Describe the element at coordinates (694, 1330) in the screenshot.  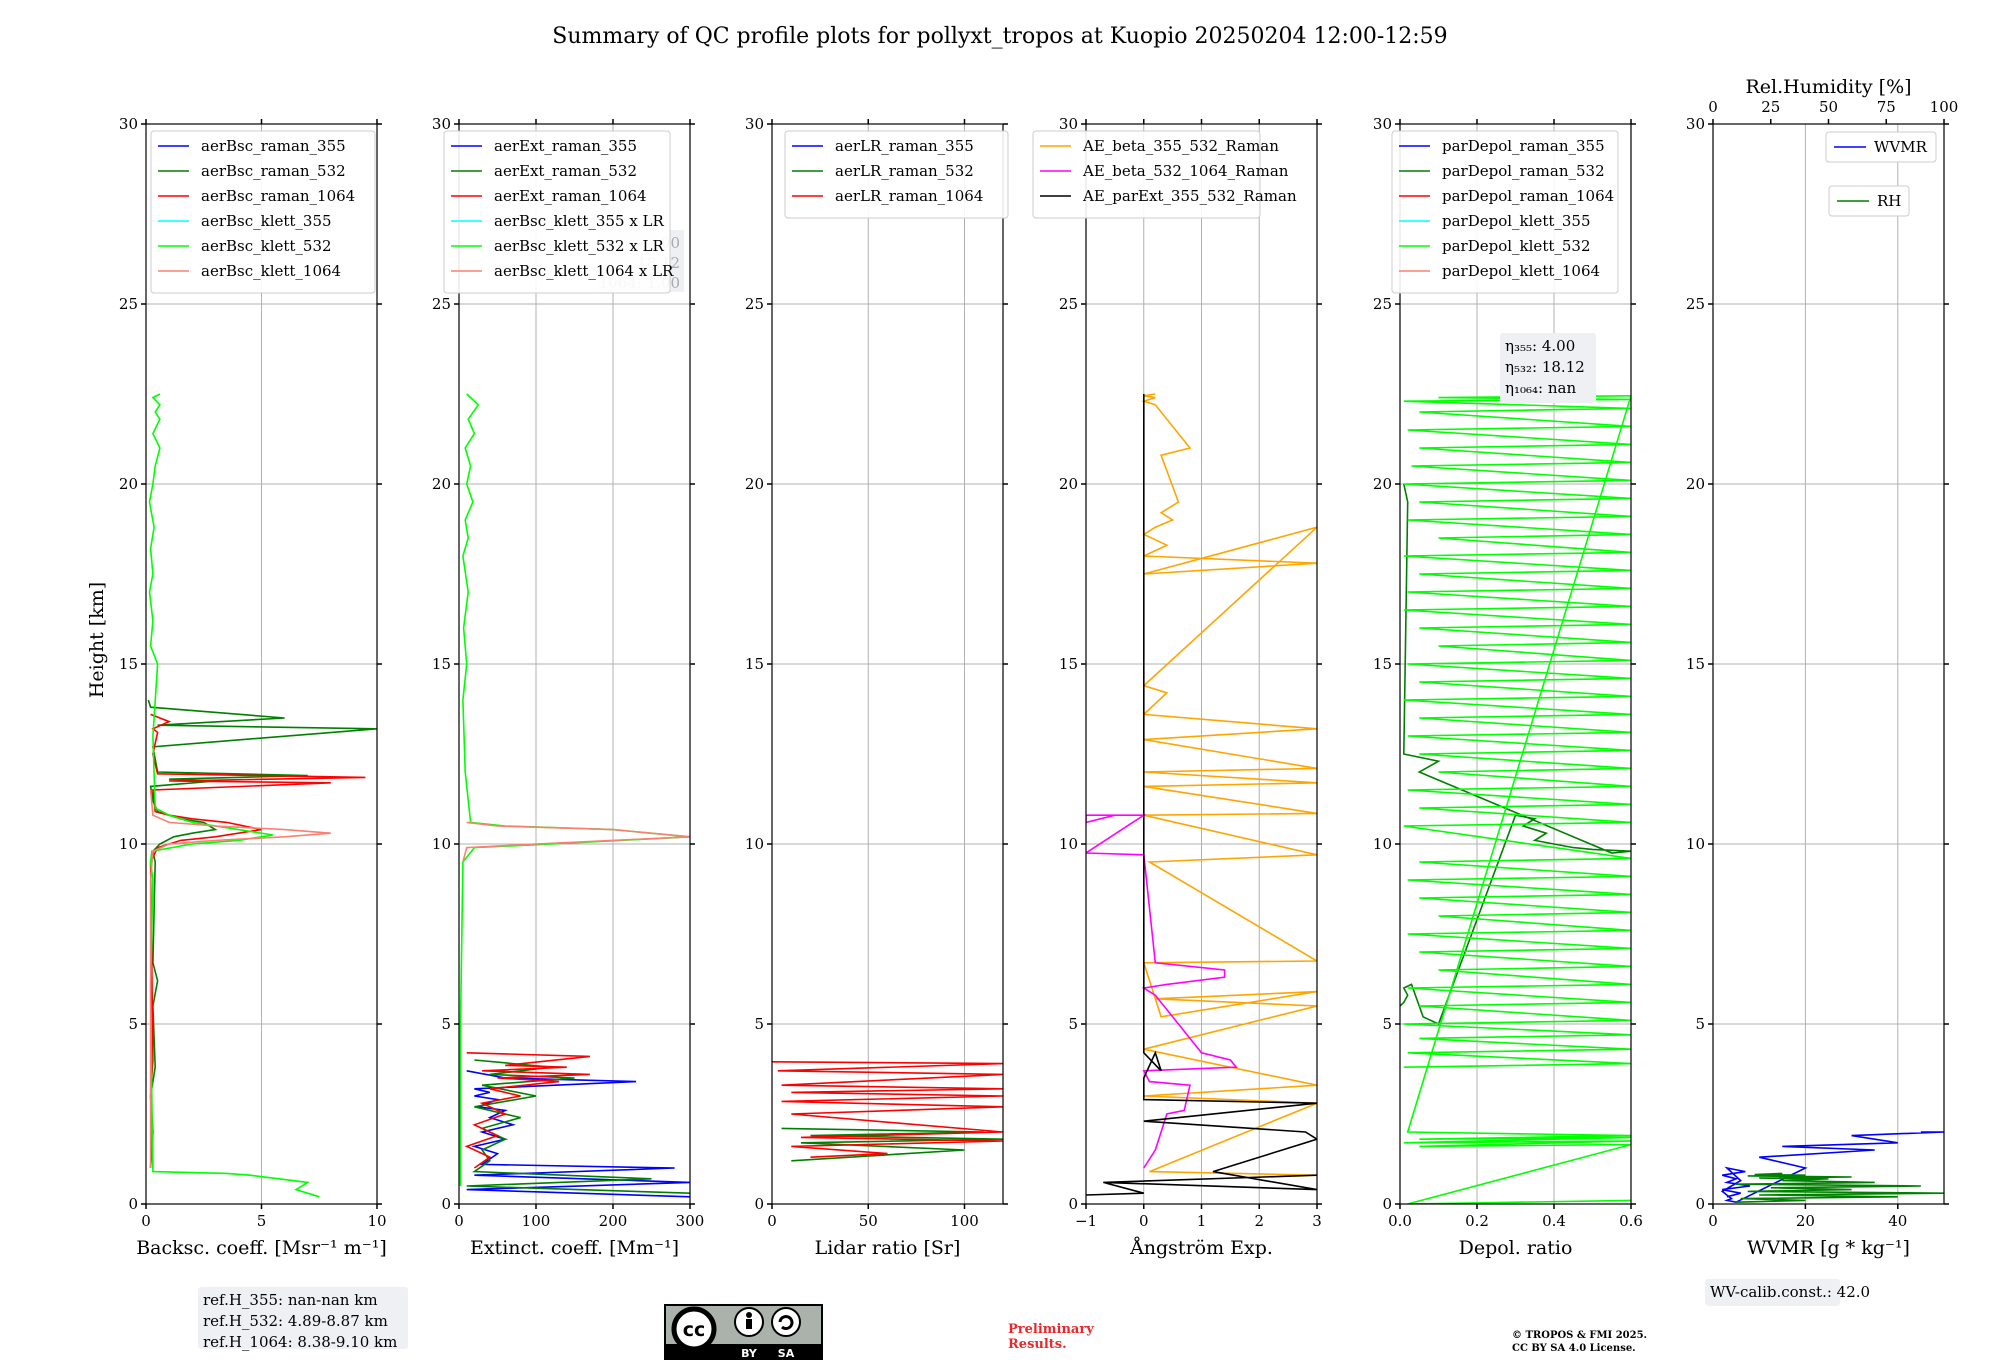
I see `cc-mark-text: cc` at that location.